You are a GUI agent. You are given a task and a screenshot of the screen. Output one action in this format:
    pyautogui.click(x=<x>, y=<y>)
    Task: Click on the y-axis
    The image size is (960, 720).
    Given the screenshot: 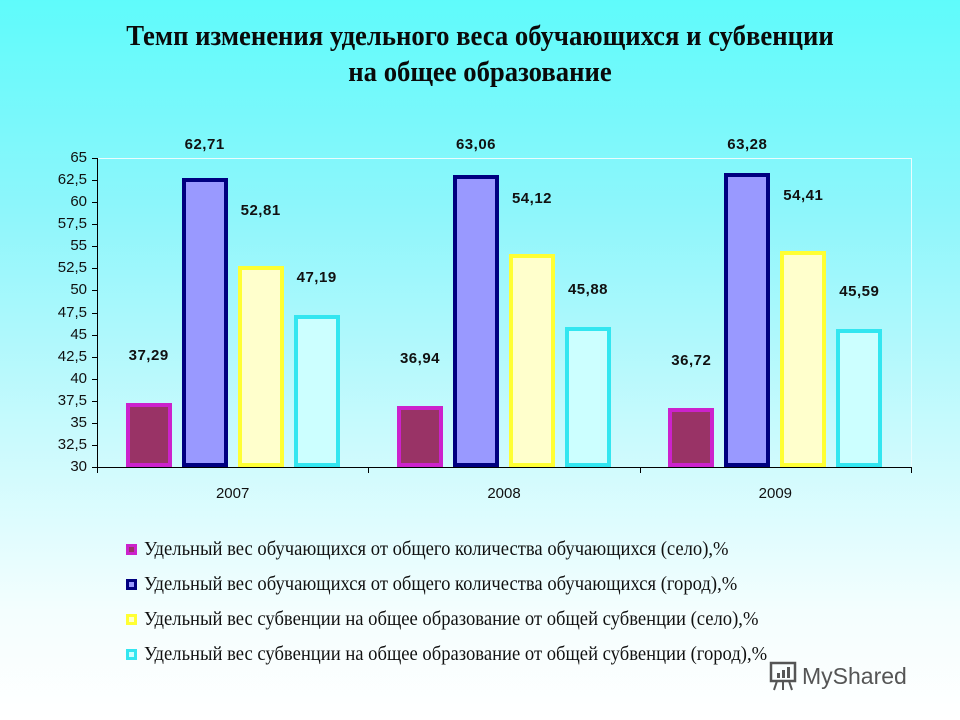 What is the action you would take?
    pyautogui.click(x=97, y=313)
    